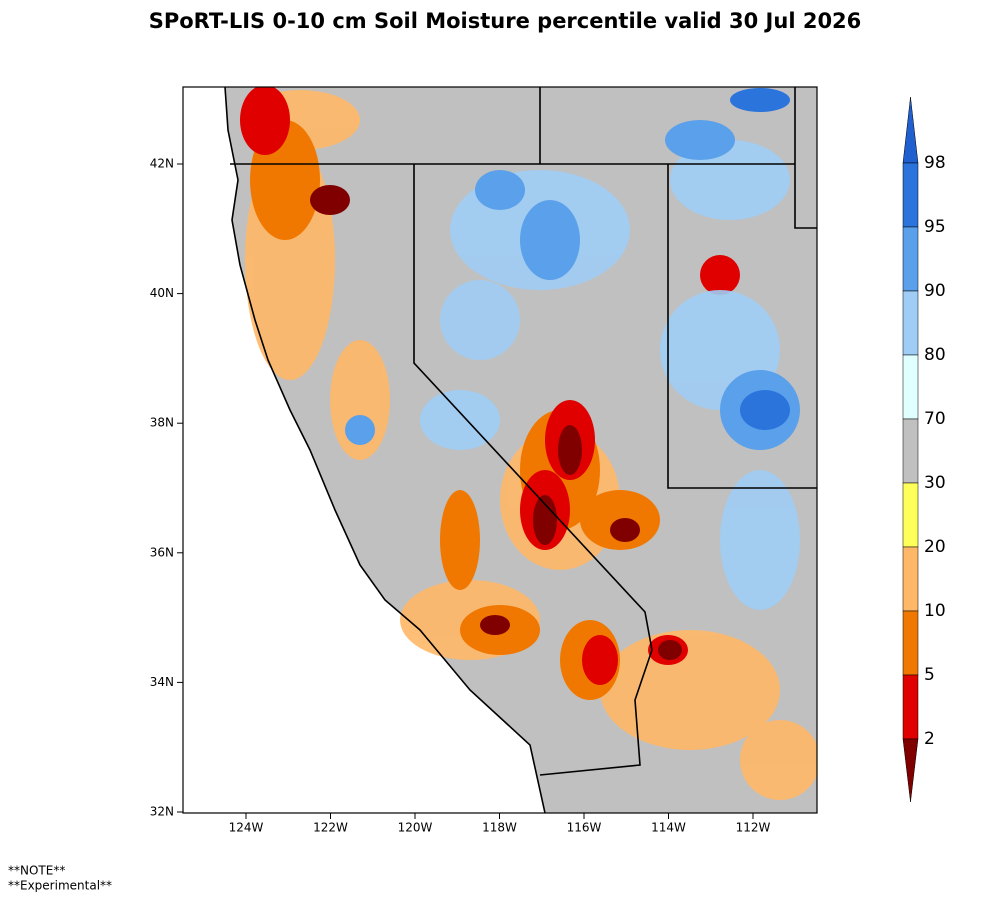 The image size is (1000, 904). What do you see at coordinates (935, 419) in the screenshot?
I see `colorbar-label: 70` at bounding box center [935, 419].